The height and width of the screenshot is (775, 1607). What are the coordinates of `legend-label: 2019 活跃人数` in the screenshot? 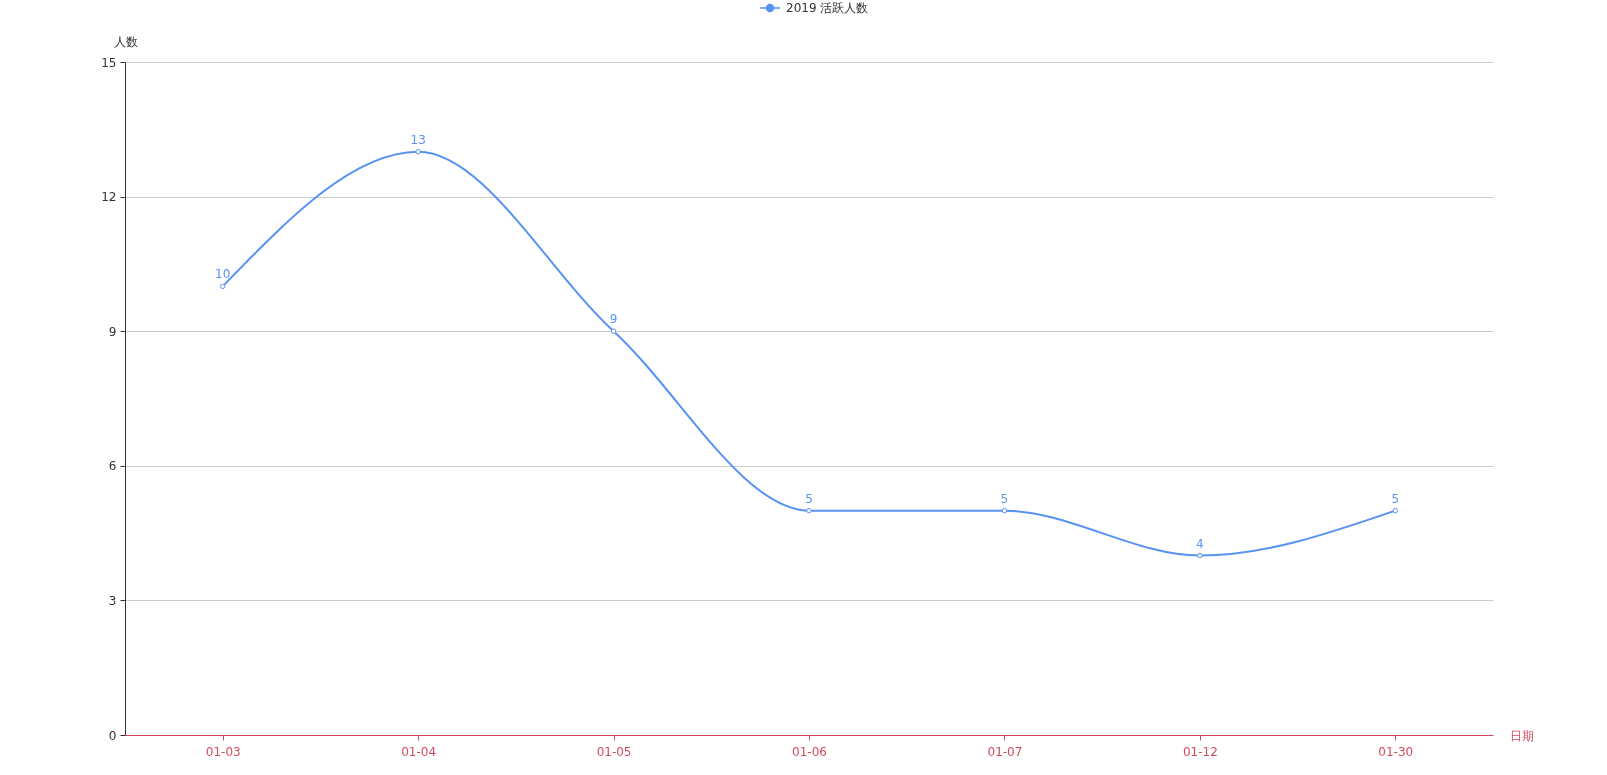 It's located at (827, 8).